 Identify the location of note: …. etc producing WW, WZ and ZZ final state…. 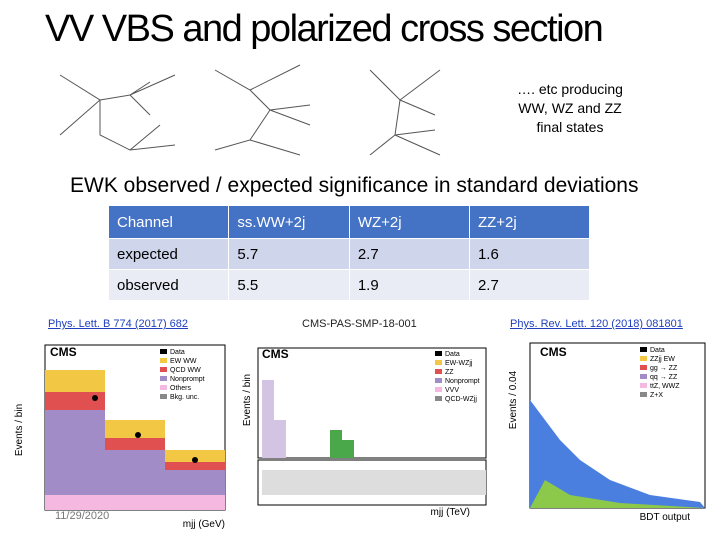
(570, 108).